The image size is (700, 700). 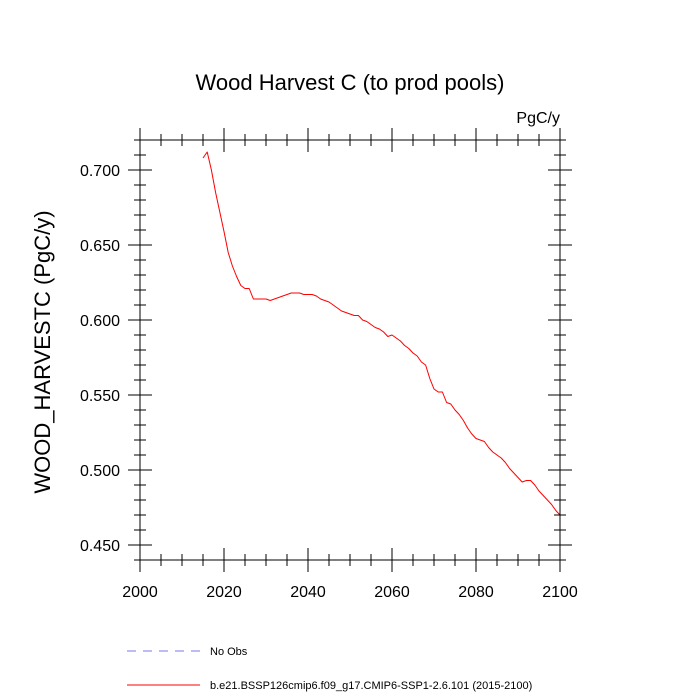 I want to click on legend-label-no-obs: No Obs, so click(x=229, y=652).